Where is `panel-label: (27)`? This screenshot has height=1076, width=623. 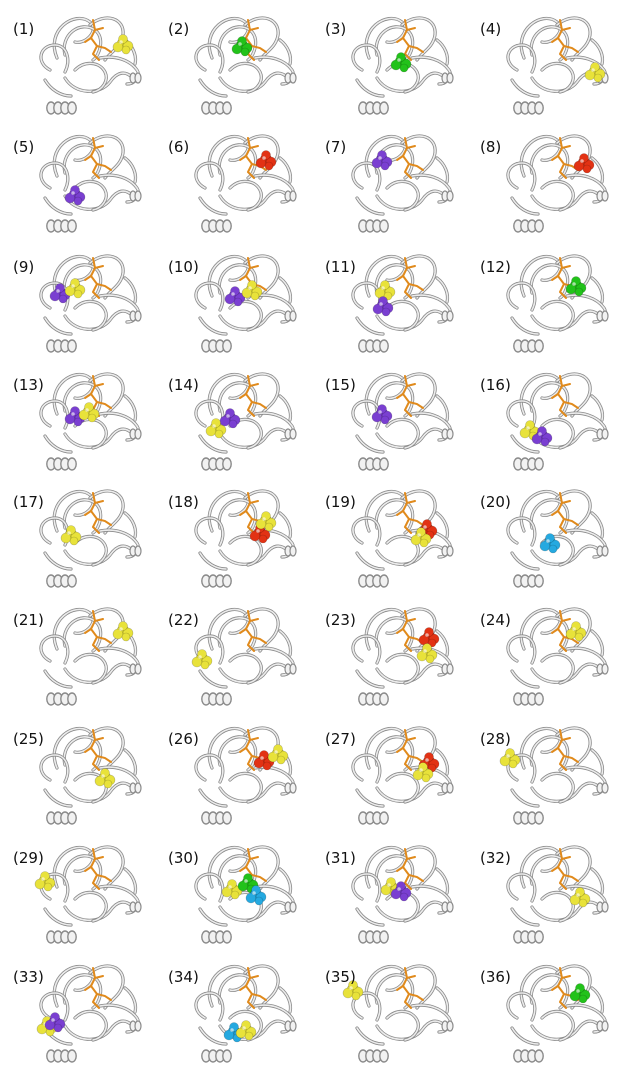 panel-label: (27) is located at coordinates (340, 739).